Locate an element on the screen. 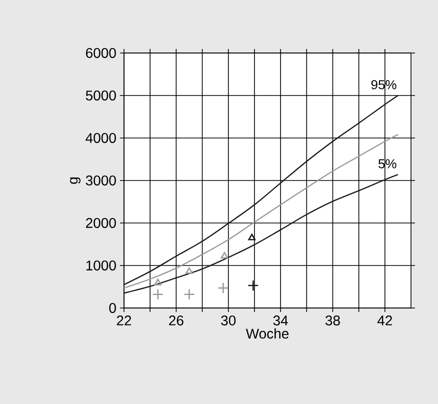 The image size is (438, 404). x-tick-label: 26 is located at coordinates (176, 321).